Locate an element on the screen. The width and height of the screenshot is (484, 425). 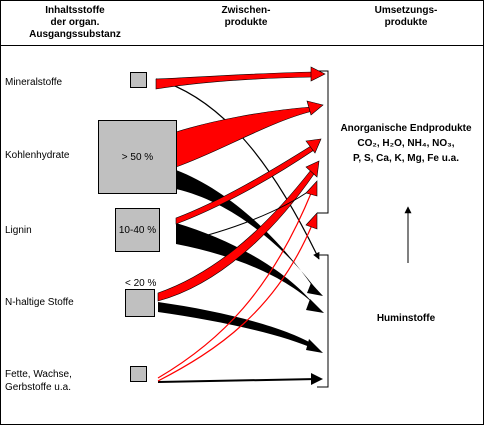
header-divider is located at coordinates (242, 45).